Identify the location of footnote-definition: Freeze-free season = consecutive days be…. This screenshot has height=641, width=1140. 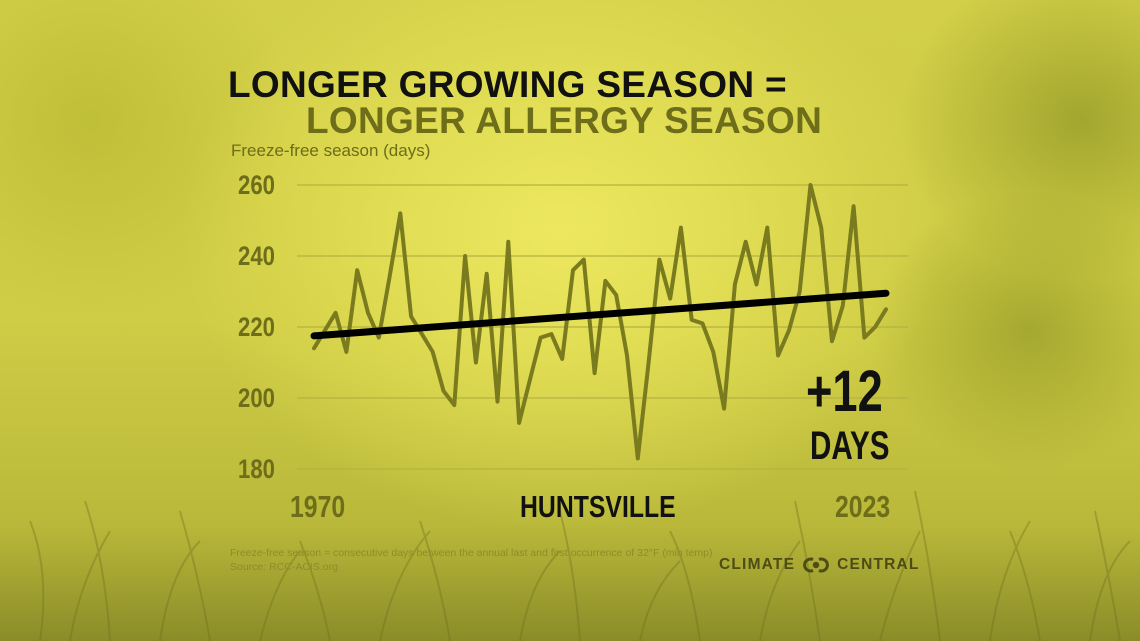
(471, 553).